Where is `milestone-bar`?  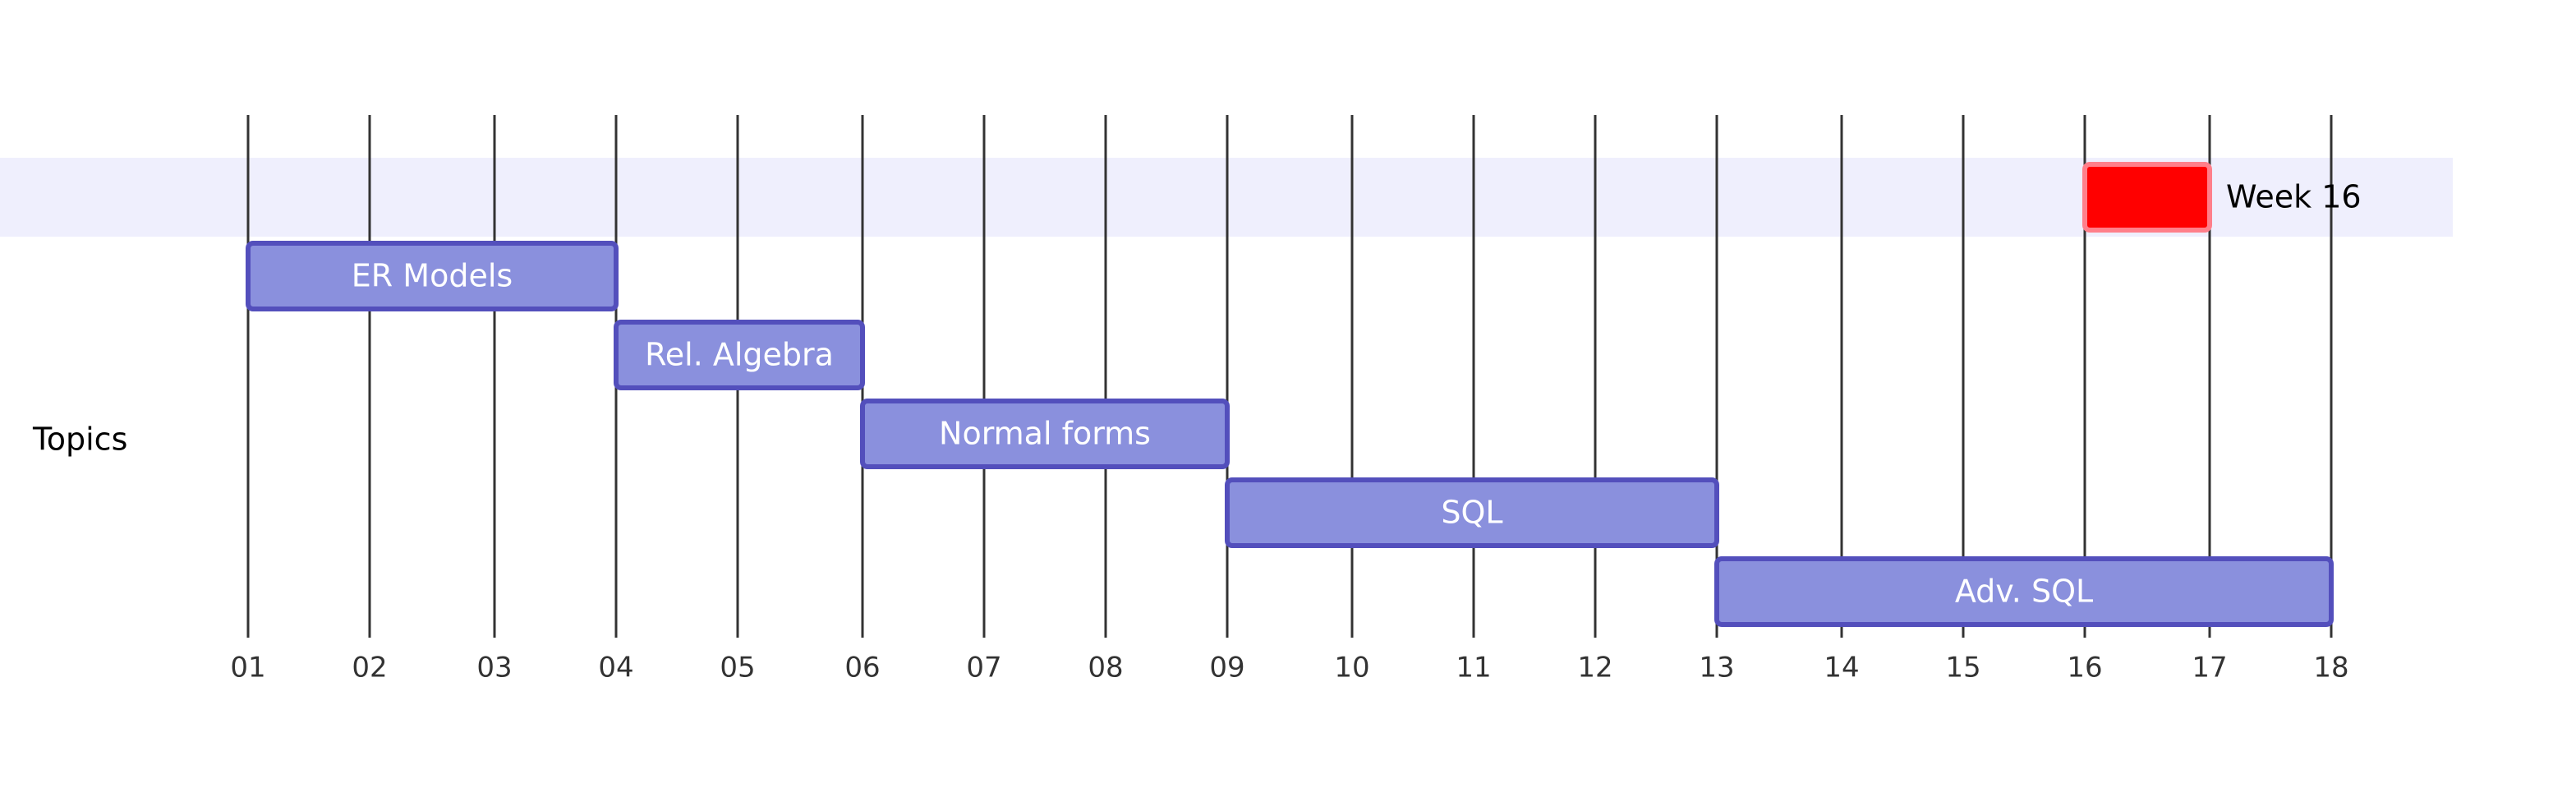
milestone-bar is located at coordinates (2147, 197).